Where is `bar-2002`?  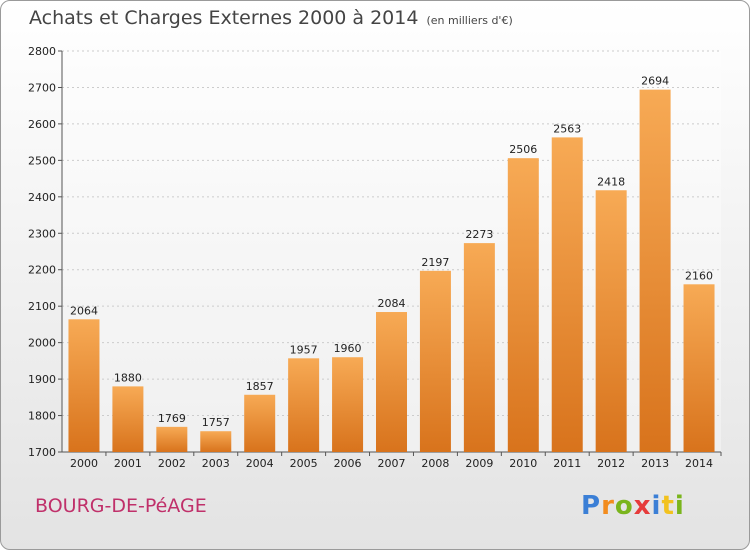 bar-2002 is located at coordinates (172, 439).